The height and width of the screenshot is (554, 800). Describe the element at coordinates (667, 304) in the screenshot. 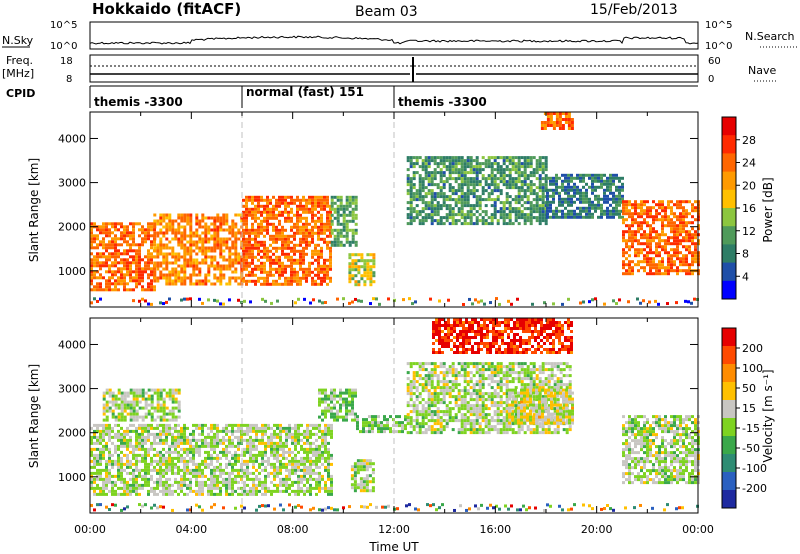

I see `ground-scatter-cell` at that location.